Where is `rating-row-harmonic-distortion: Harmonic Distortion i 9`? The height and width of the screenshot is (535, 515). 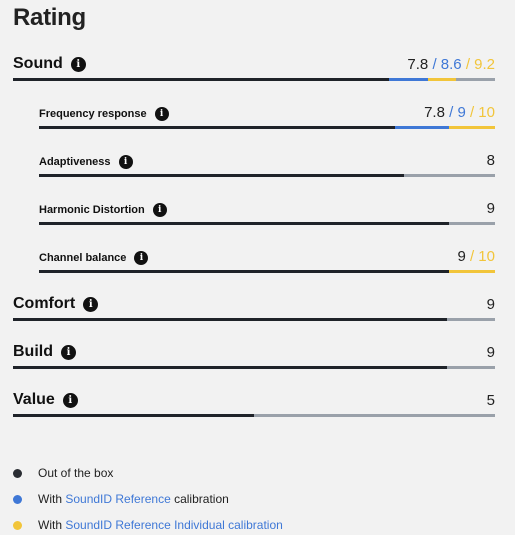
rating-row-harmonic-distortion: Harmonic Distortion i 9 is located at coordinates (267, 208).